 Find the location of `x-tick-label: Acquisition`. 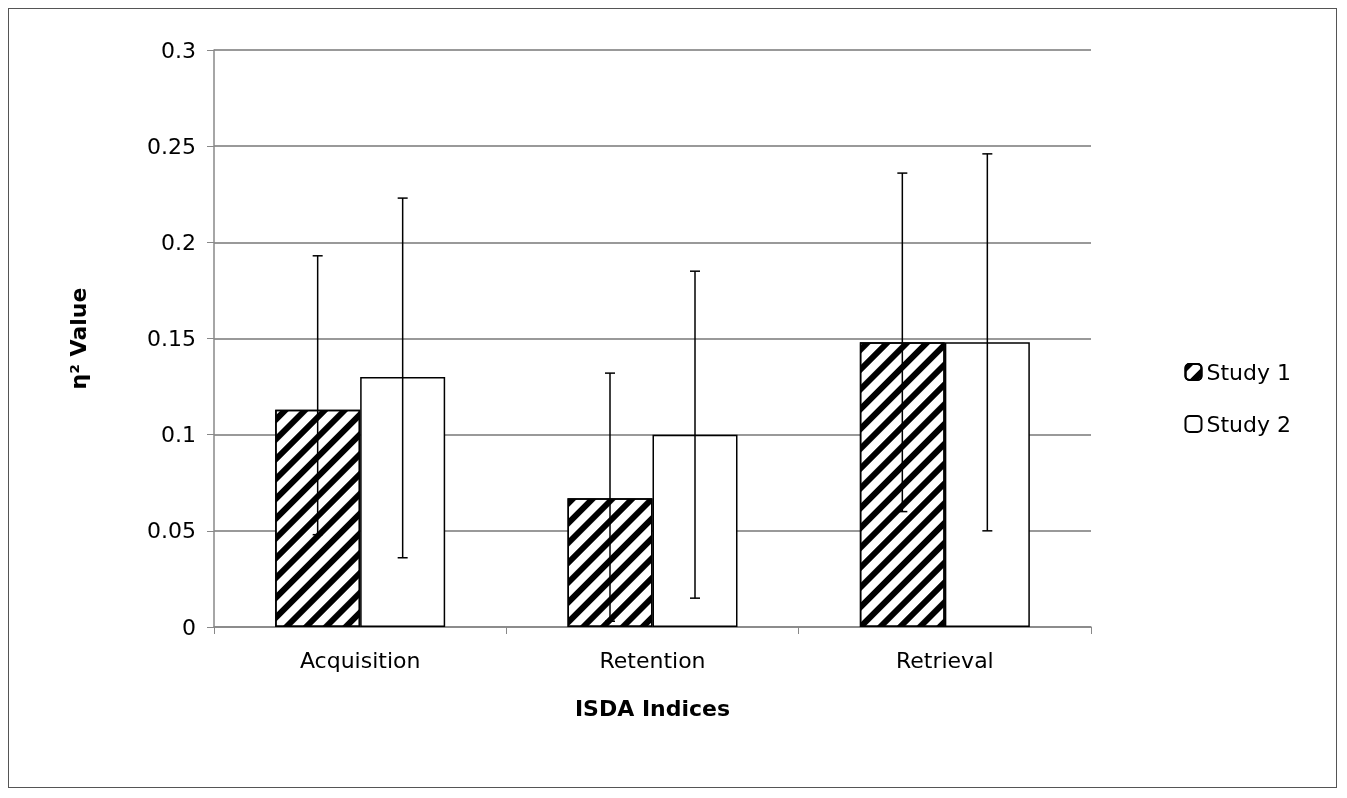

x-tick-label: Acquisition is located at coordinates (360, 660).